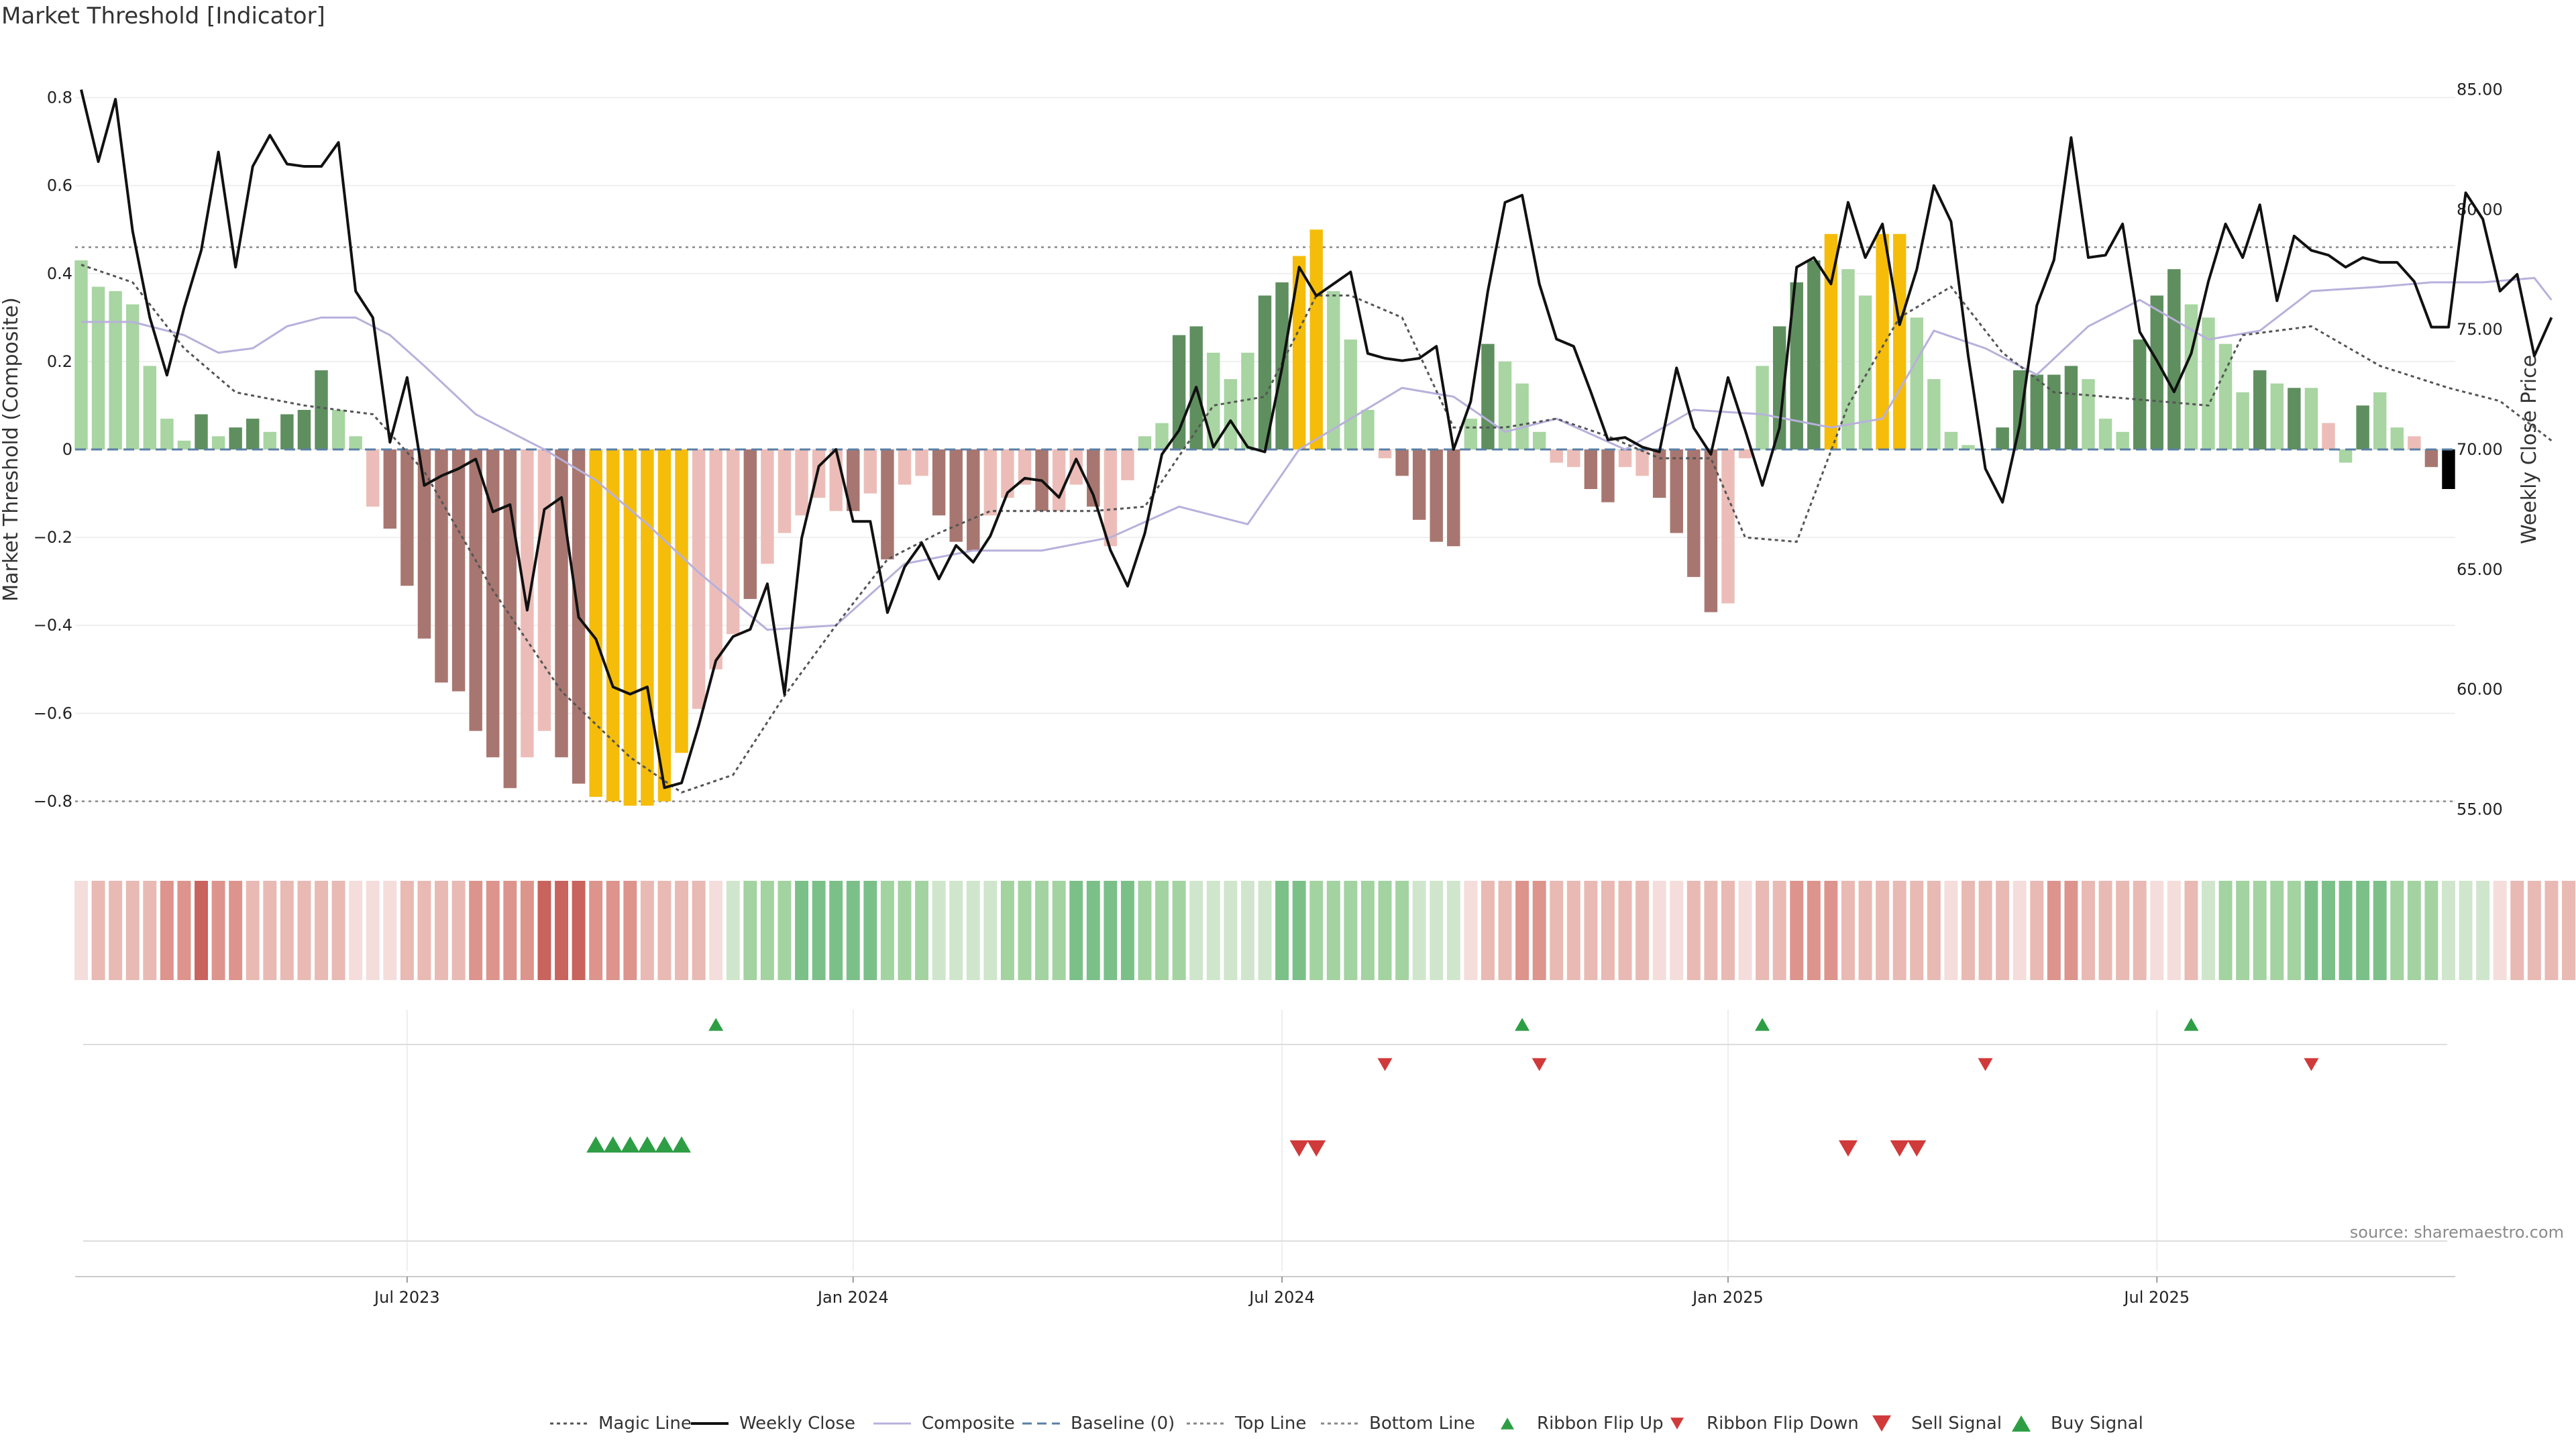 The image size is (2576, 1449). I want to click on legend-item: Sell Signal, so click(1937, 1423).